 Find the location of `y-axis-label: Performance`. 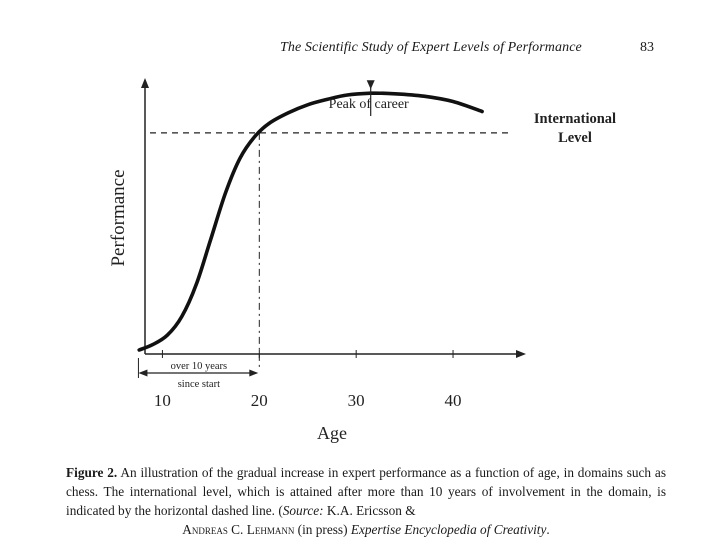

y-axis-label: Performance is located at coordinates (118, 217).